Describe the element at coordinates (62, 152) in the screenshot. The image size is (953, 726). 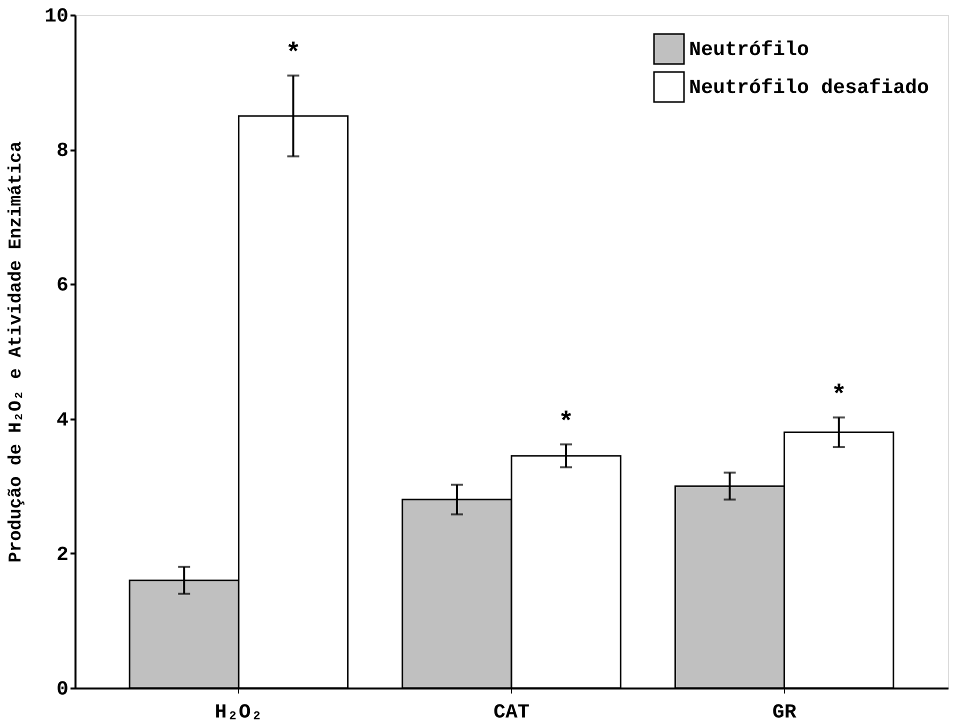
I see `y-tick-label: 8` at that location.